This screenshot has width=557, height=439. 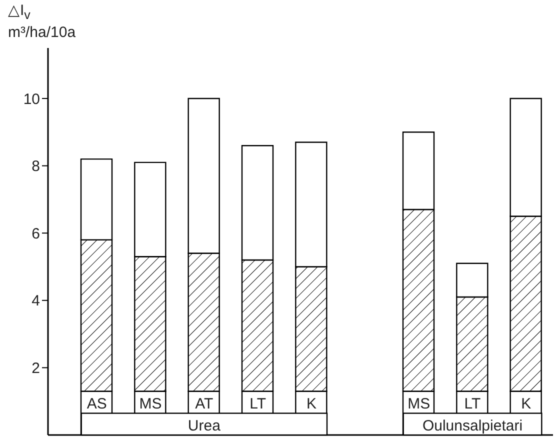 What do you see at coordinates (36, 233) in the screenshot?
I see `y-tick-label: 6` at bounding box center [36, 233].